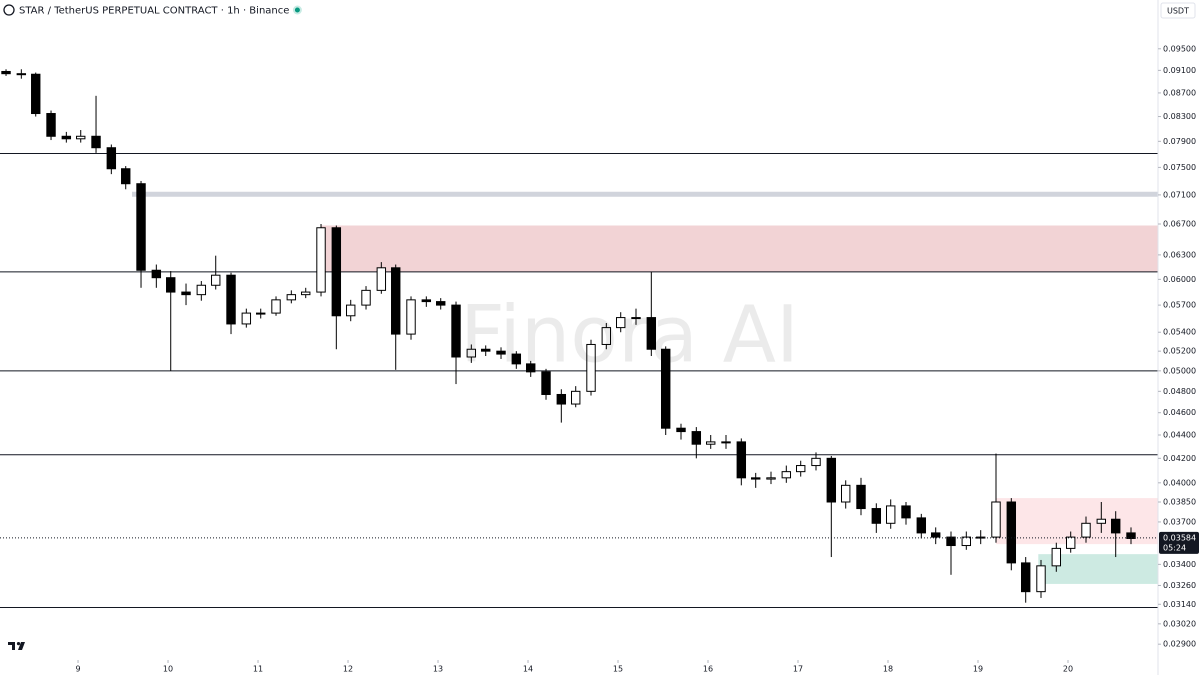  I want to click on y-tick-label: 0.04800, so click(1179, 391).